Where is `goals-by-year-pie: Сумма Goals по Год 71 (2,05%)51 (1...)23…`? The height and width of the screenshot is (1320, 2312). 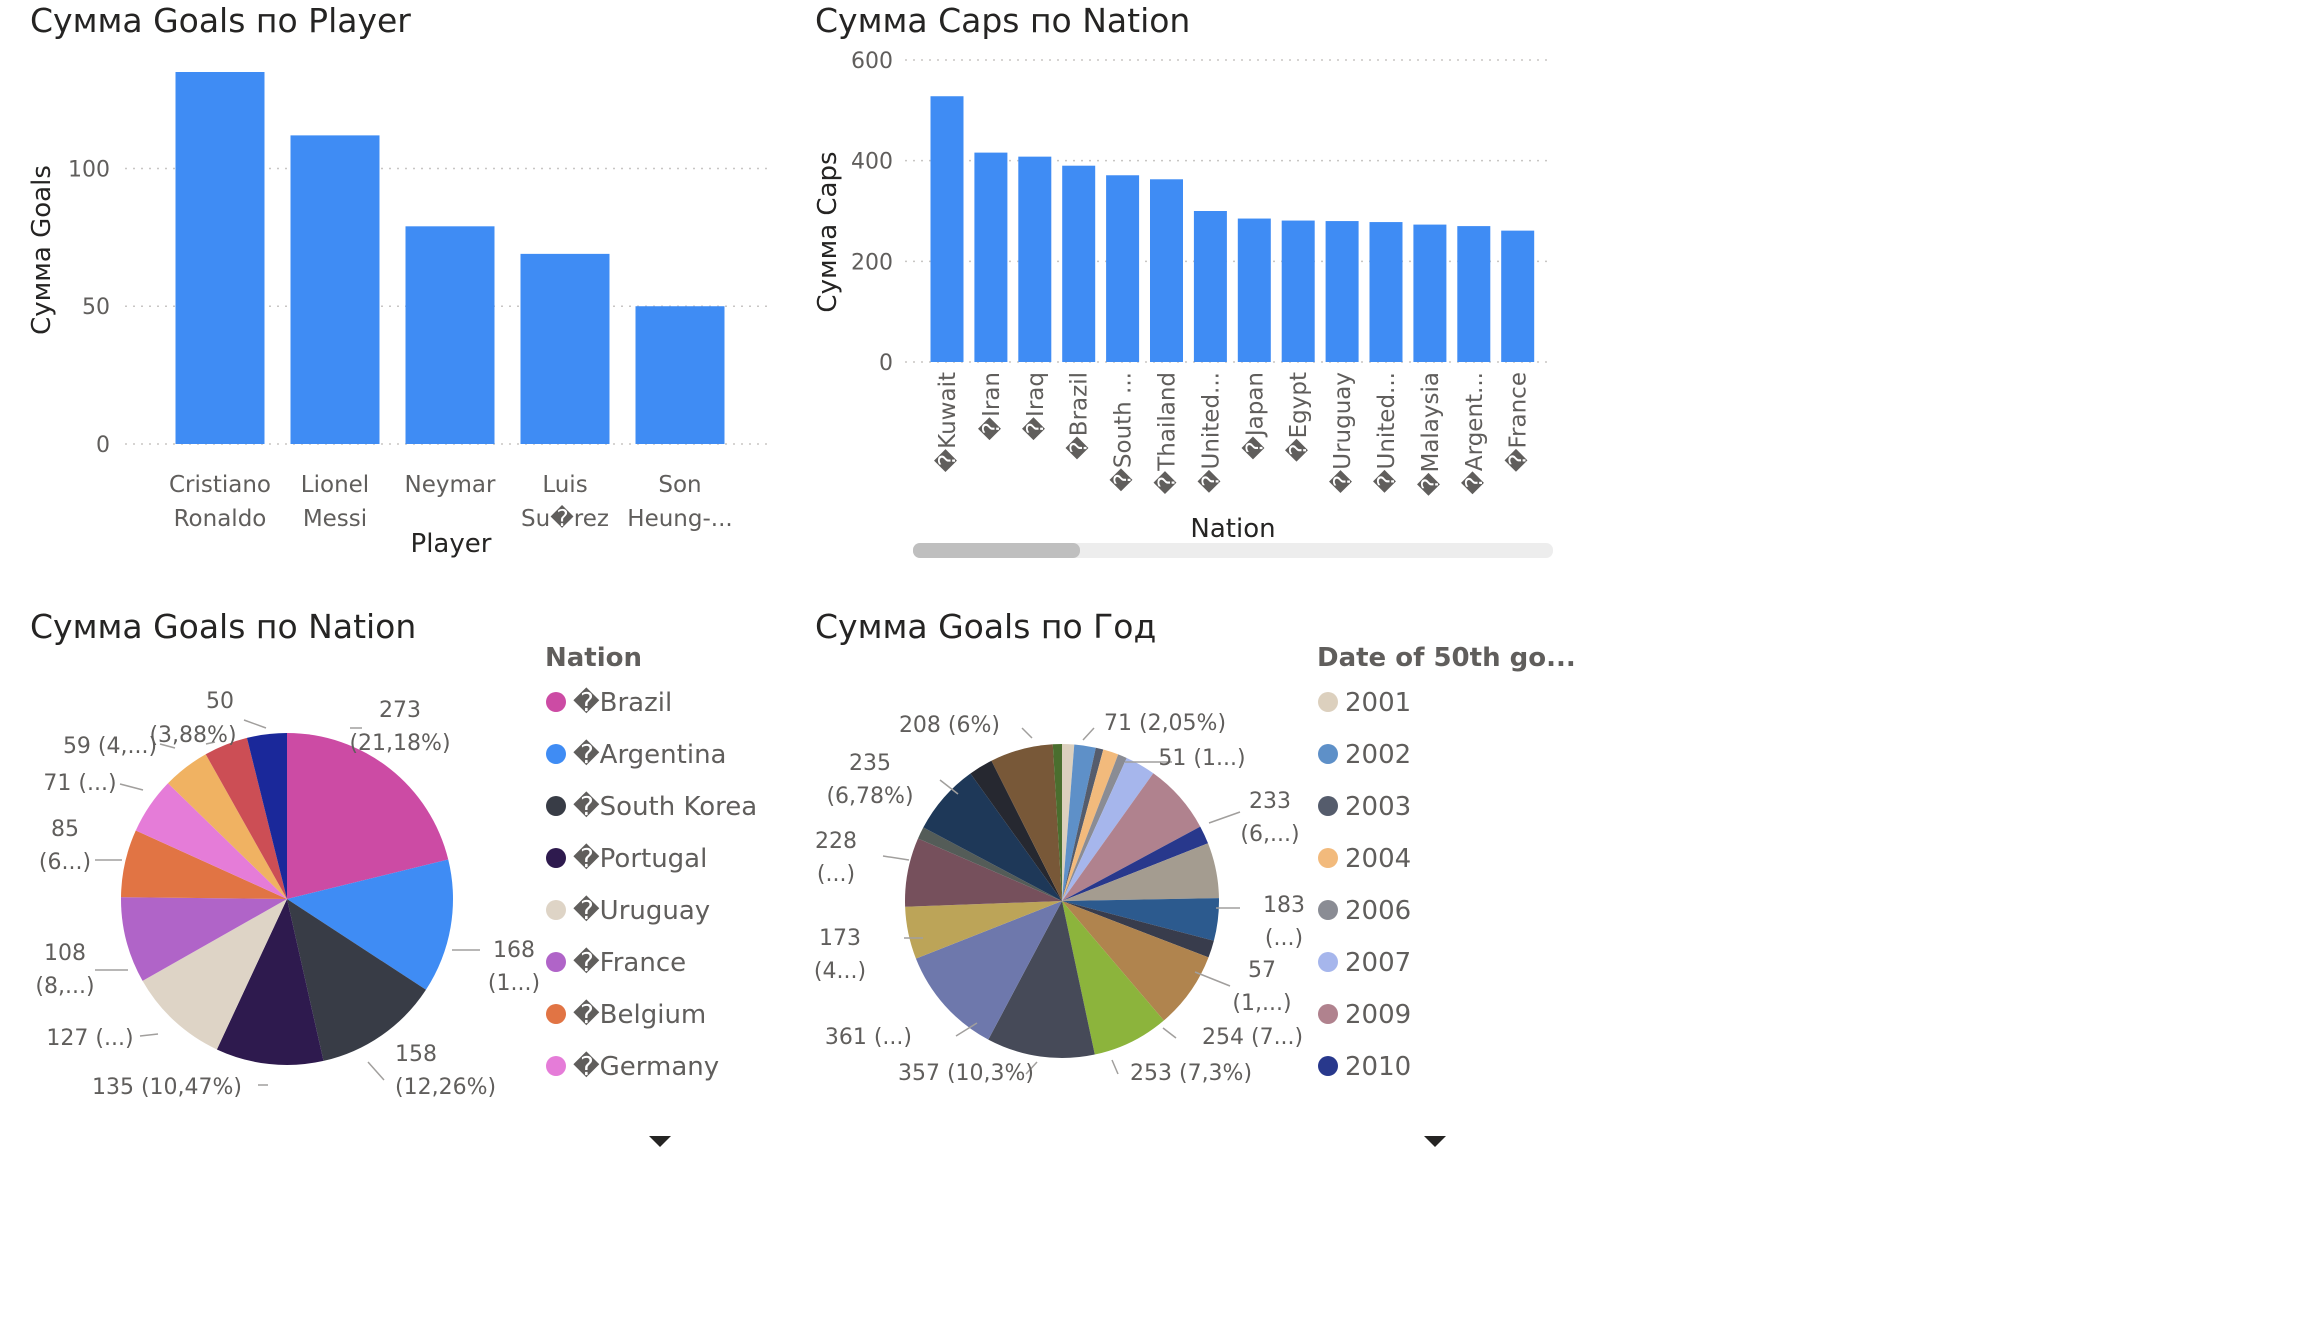
goals-by-year-pie: Сумма Goals по Год 71 (2,05%)51 (1...)23… is located at coordinates (1195, 877).